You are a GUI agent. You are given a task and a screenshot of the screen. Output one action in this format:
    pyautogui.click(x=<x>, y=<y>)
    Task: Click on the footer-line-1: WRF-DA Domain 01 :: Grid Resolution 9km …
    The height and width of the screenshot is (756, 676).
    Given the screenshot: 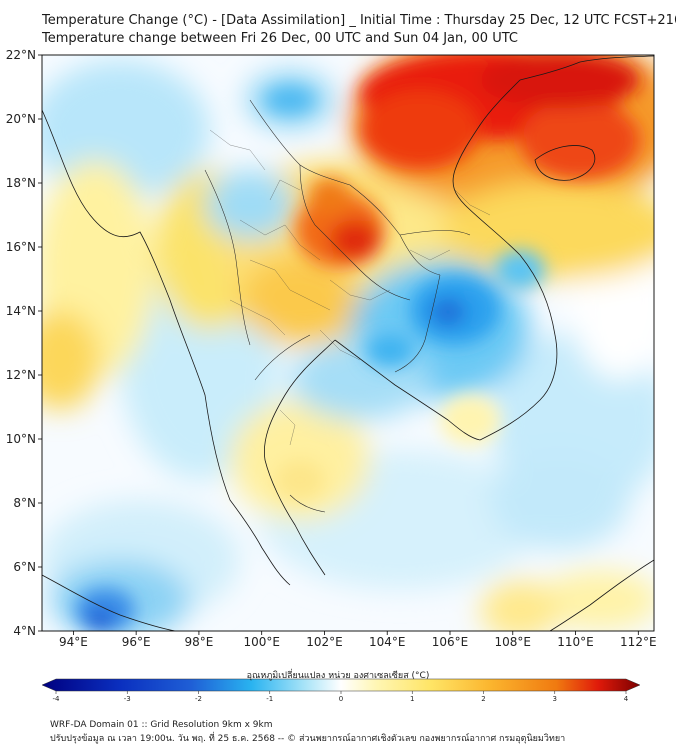 What is the action you would take?
    pyautogui.click(x=161, y=725)
    